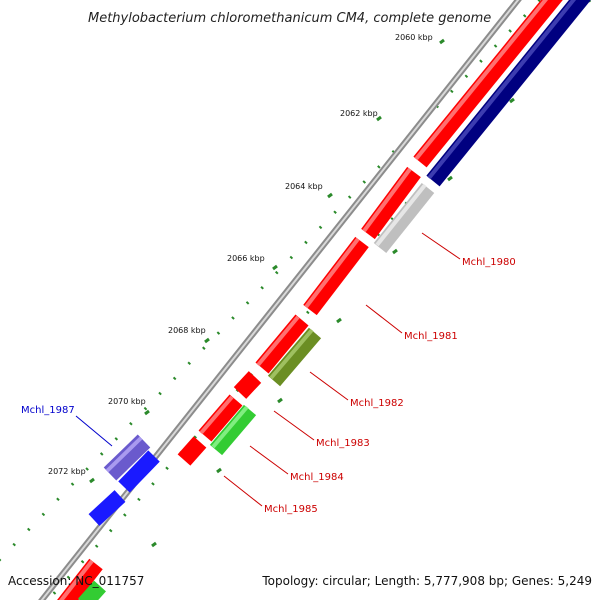 The height and width of the screenshot is (600, 600). What do you see at coordinates (304, 186) in the screenshot?
I see `tick-label: 2064 kbp` at bounding box center [304, 186].